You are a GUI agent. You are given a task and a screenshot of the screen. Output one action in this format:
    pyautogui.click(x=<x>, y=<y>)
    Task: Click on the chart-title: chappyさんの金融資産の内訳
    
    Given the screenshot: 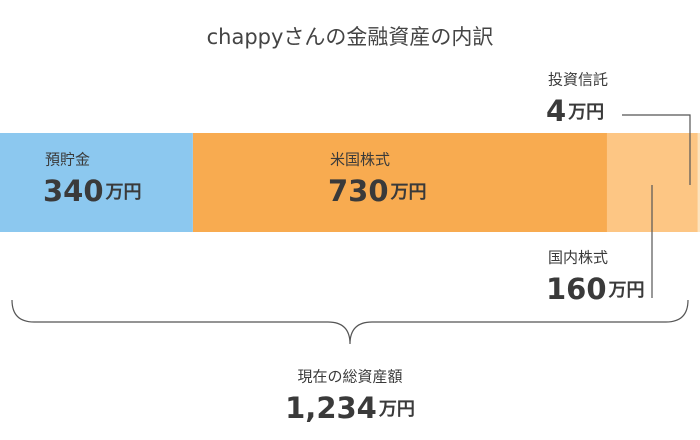 What is the action you would take?
    pyautogui.click(x=350, y=37)
    